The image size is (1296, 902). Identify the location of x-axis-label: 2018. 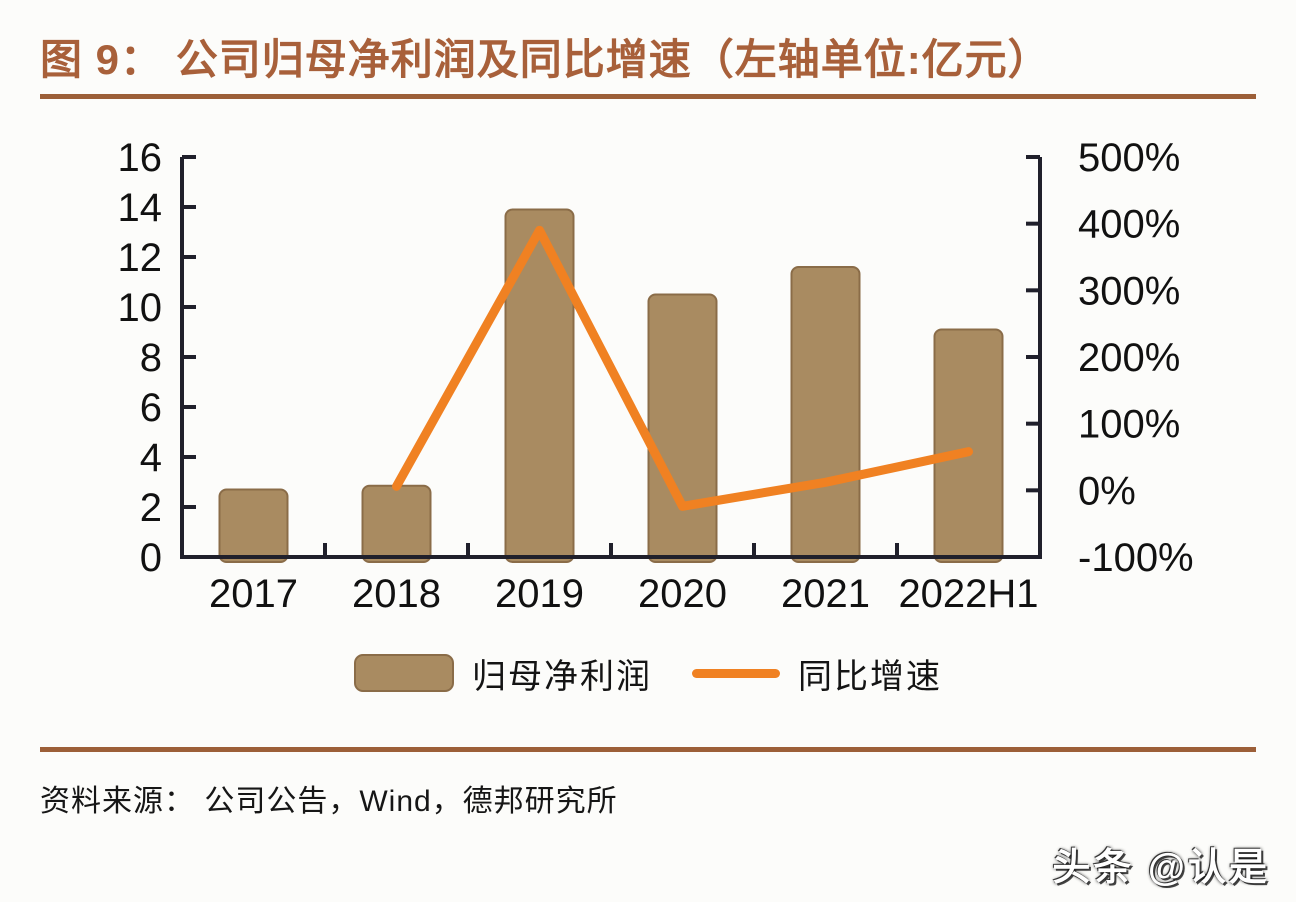
(396, 594).